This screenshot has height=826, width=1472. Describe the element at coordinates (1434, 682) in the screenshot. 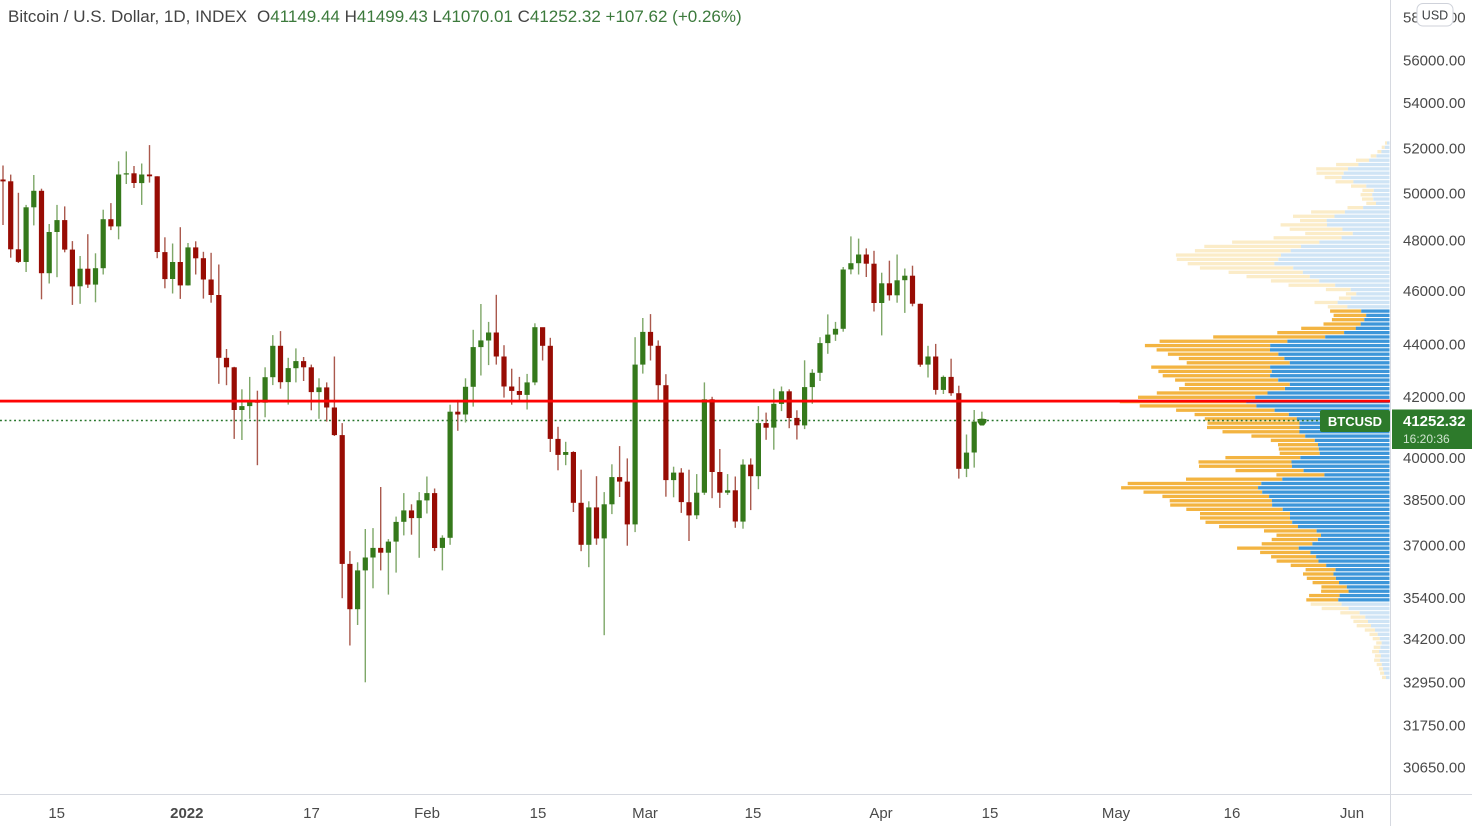

I see `svg-text: 32950.00` at that location.